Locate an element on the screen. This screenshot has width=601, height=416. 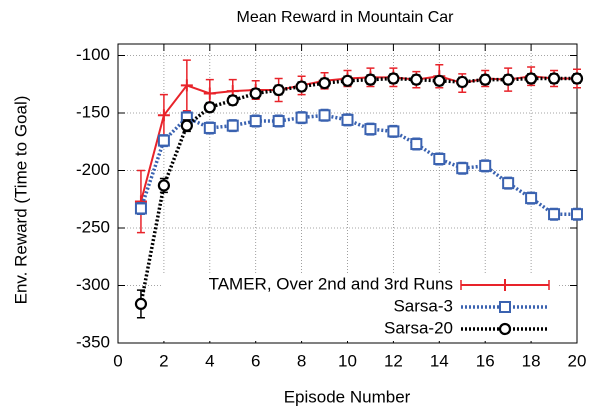
y-tick-label: -150 is located at coordinates (93, 111).